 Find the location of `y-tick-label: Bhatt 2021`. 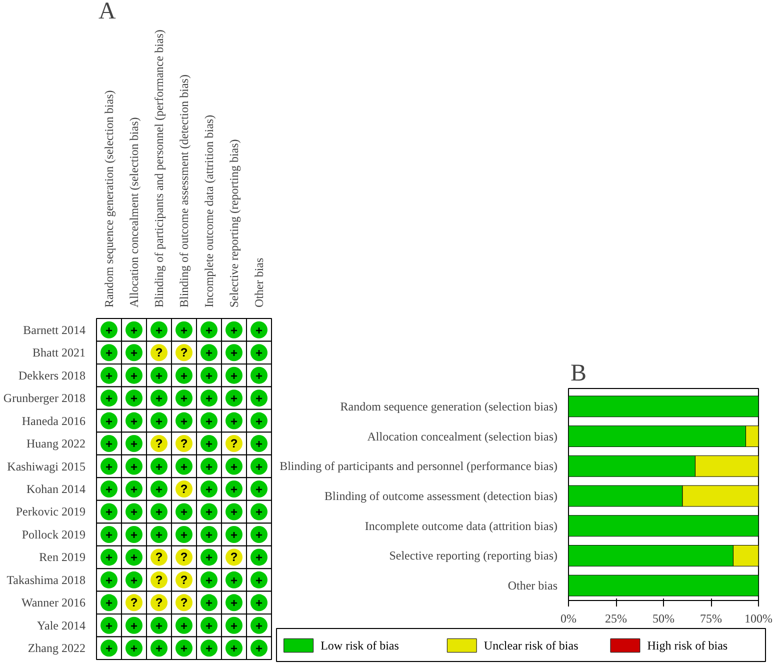

y-tick-label: Bhatt 2021 is located at coordinates (59, 353).